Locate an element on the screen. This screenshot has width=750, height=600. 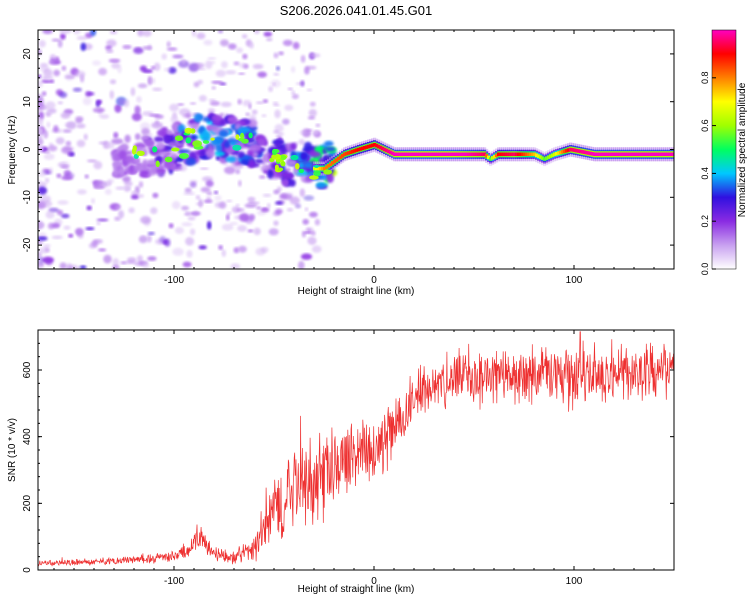
colorbar-tick-label: 0.0 is located at coordinates (705, 269).